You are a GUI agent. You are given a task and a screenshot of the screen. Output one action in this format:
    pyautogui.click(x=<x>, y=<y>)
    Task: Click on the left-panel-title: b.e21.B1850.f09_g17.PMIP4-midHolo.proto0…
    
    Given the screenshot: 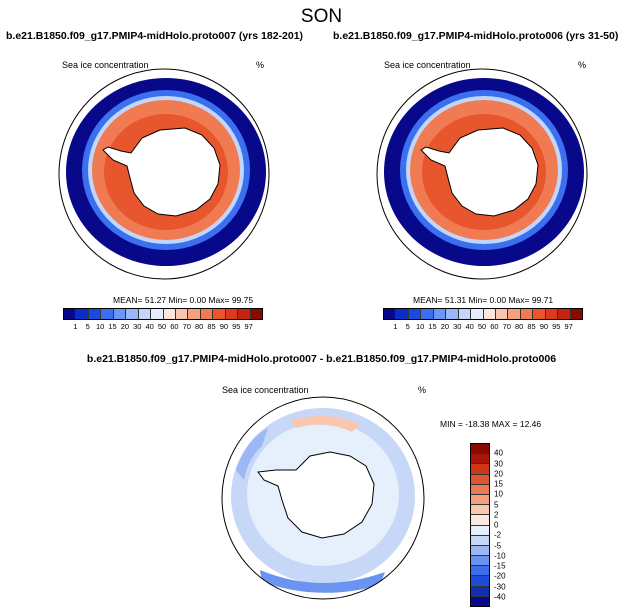 What is the action you would take?
    pyautogui.click(x=155, y=36)
    